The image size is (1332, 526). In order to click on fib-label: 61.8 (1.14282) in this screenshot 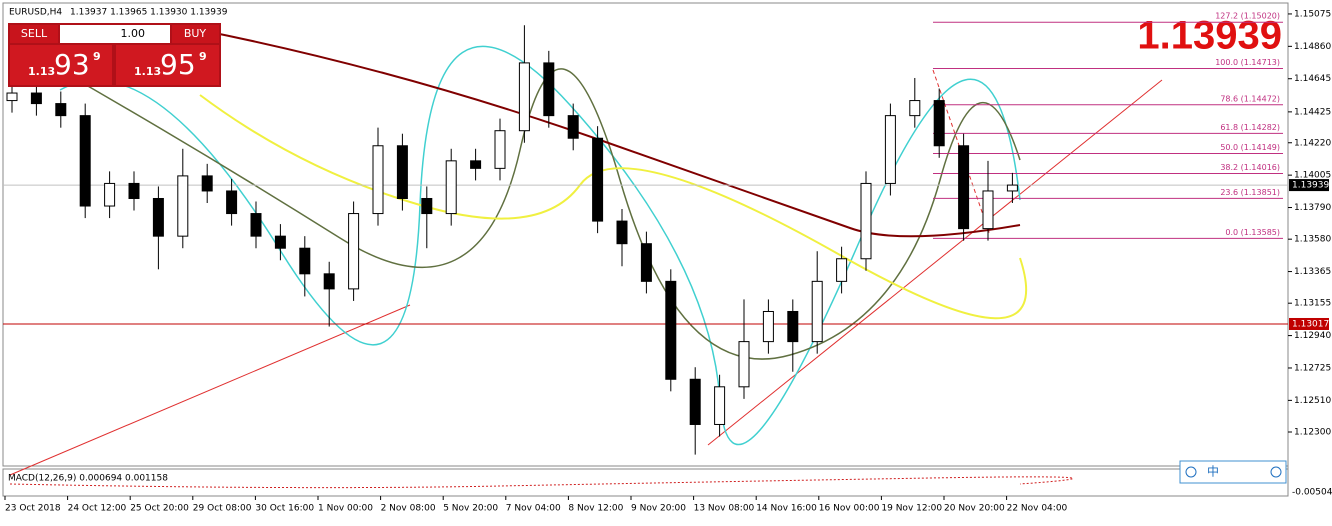, I will do `click(1250, 127)`.